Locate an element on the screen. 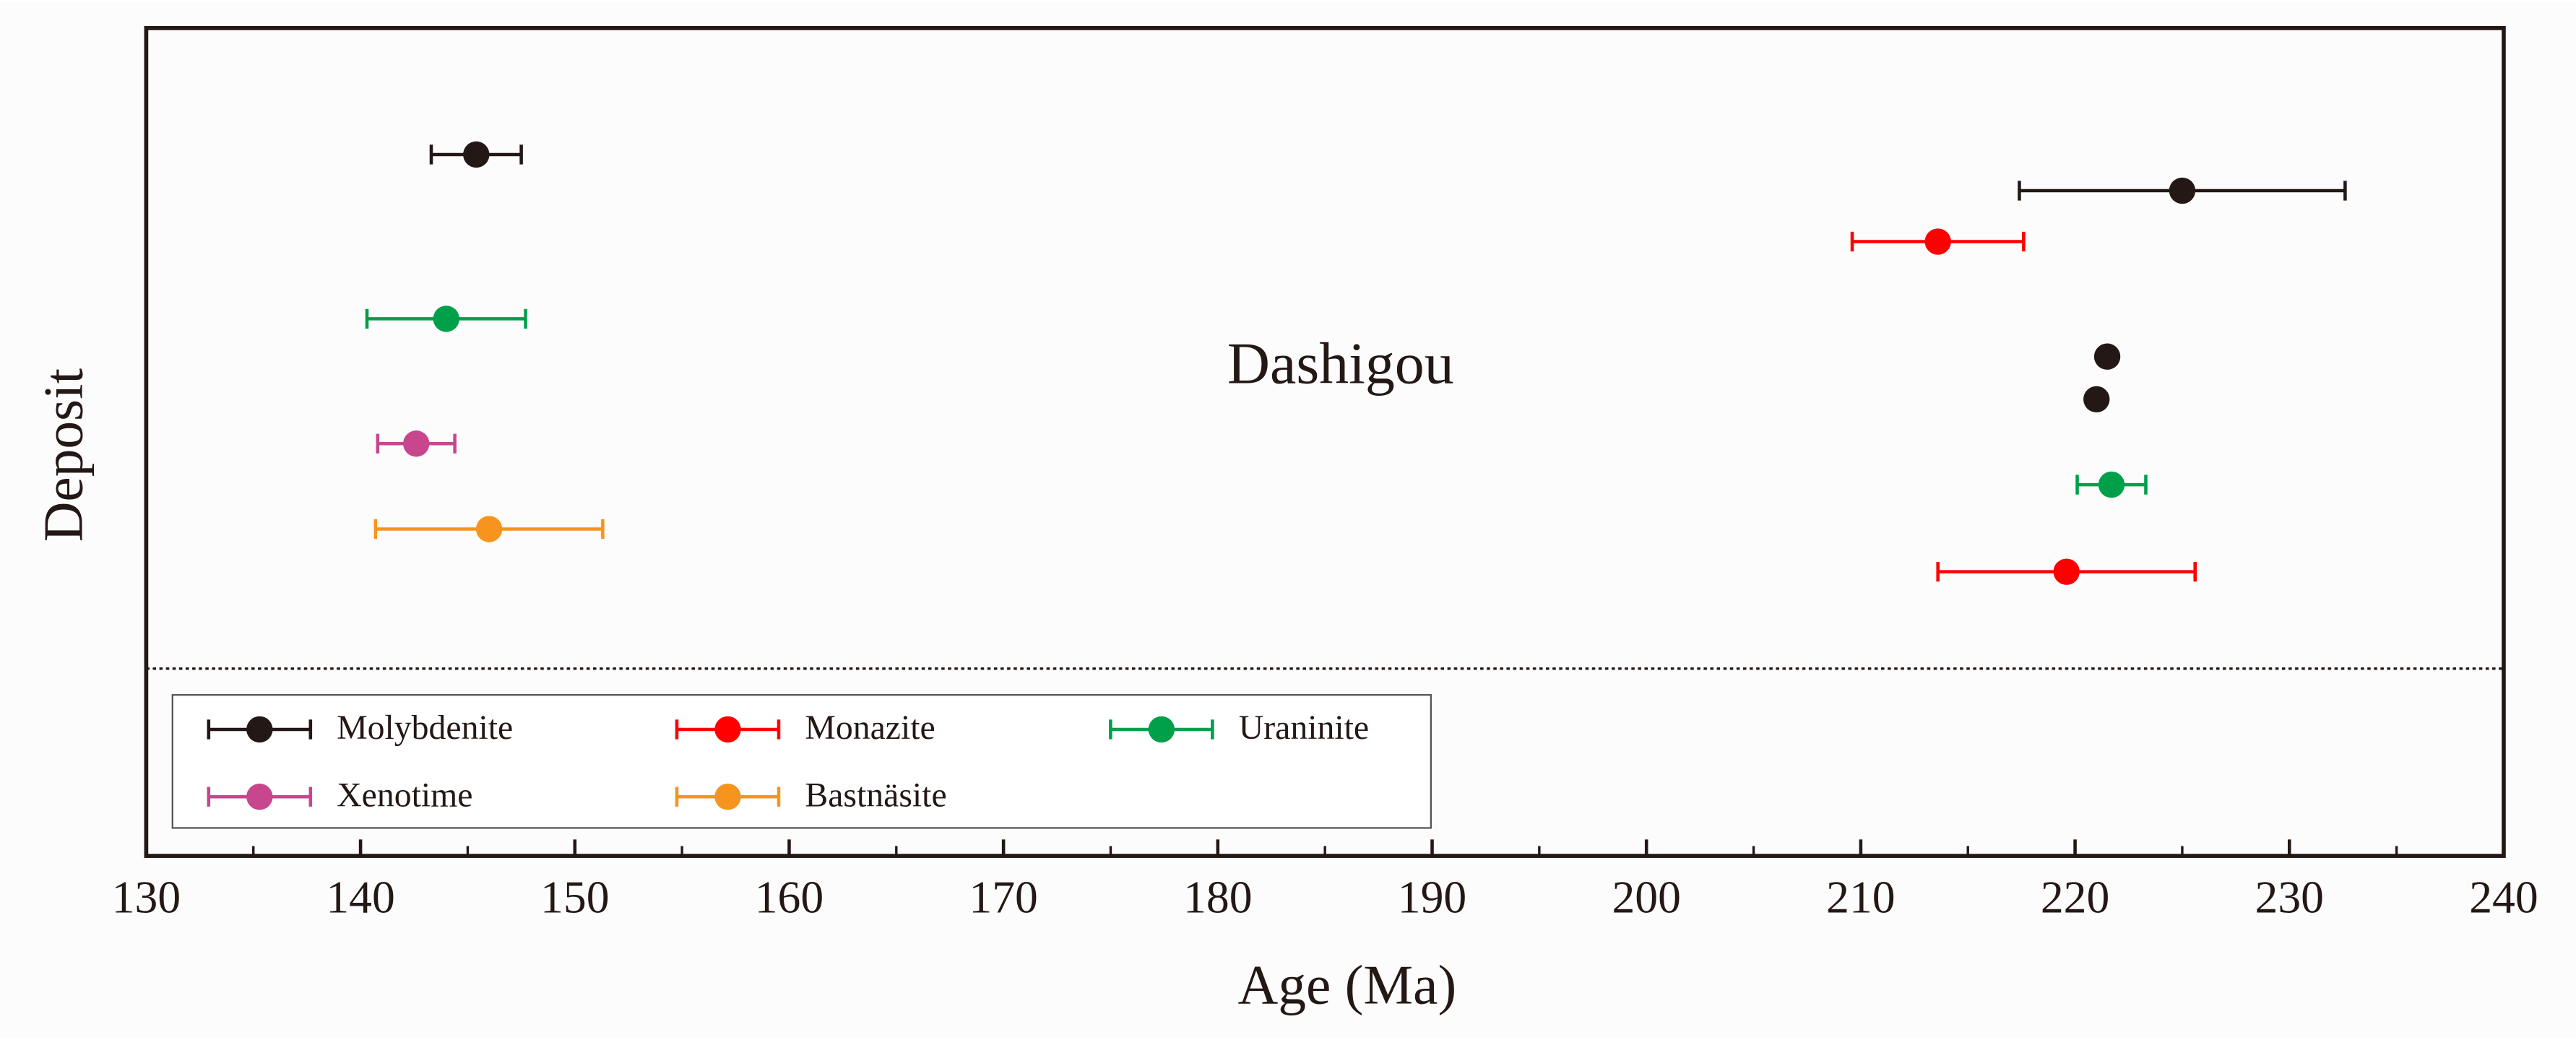  legend-label: Bastnäsite is located at coordinates (876, 795).